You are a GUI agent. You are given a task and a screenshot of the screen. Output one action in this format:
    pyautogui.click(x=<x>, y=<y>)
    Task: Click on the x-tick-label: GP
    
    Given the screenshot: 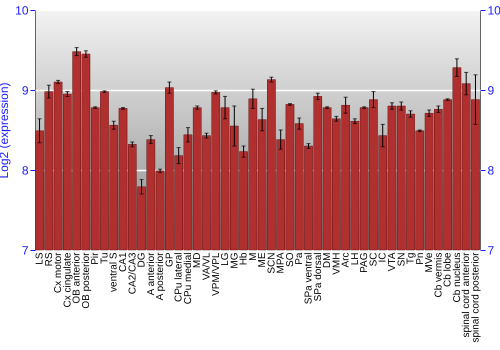 What is the action you would take?
    pyautogui.click(x=170, y=259)
    